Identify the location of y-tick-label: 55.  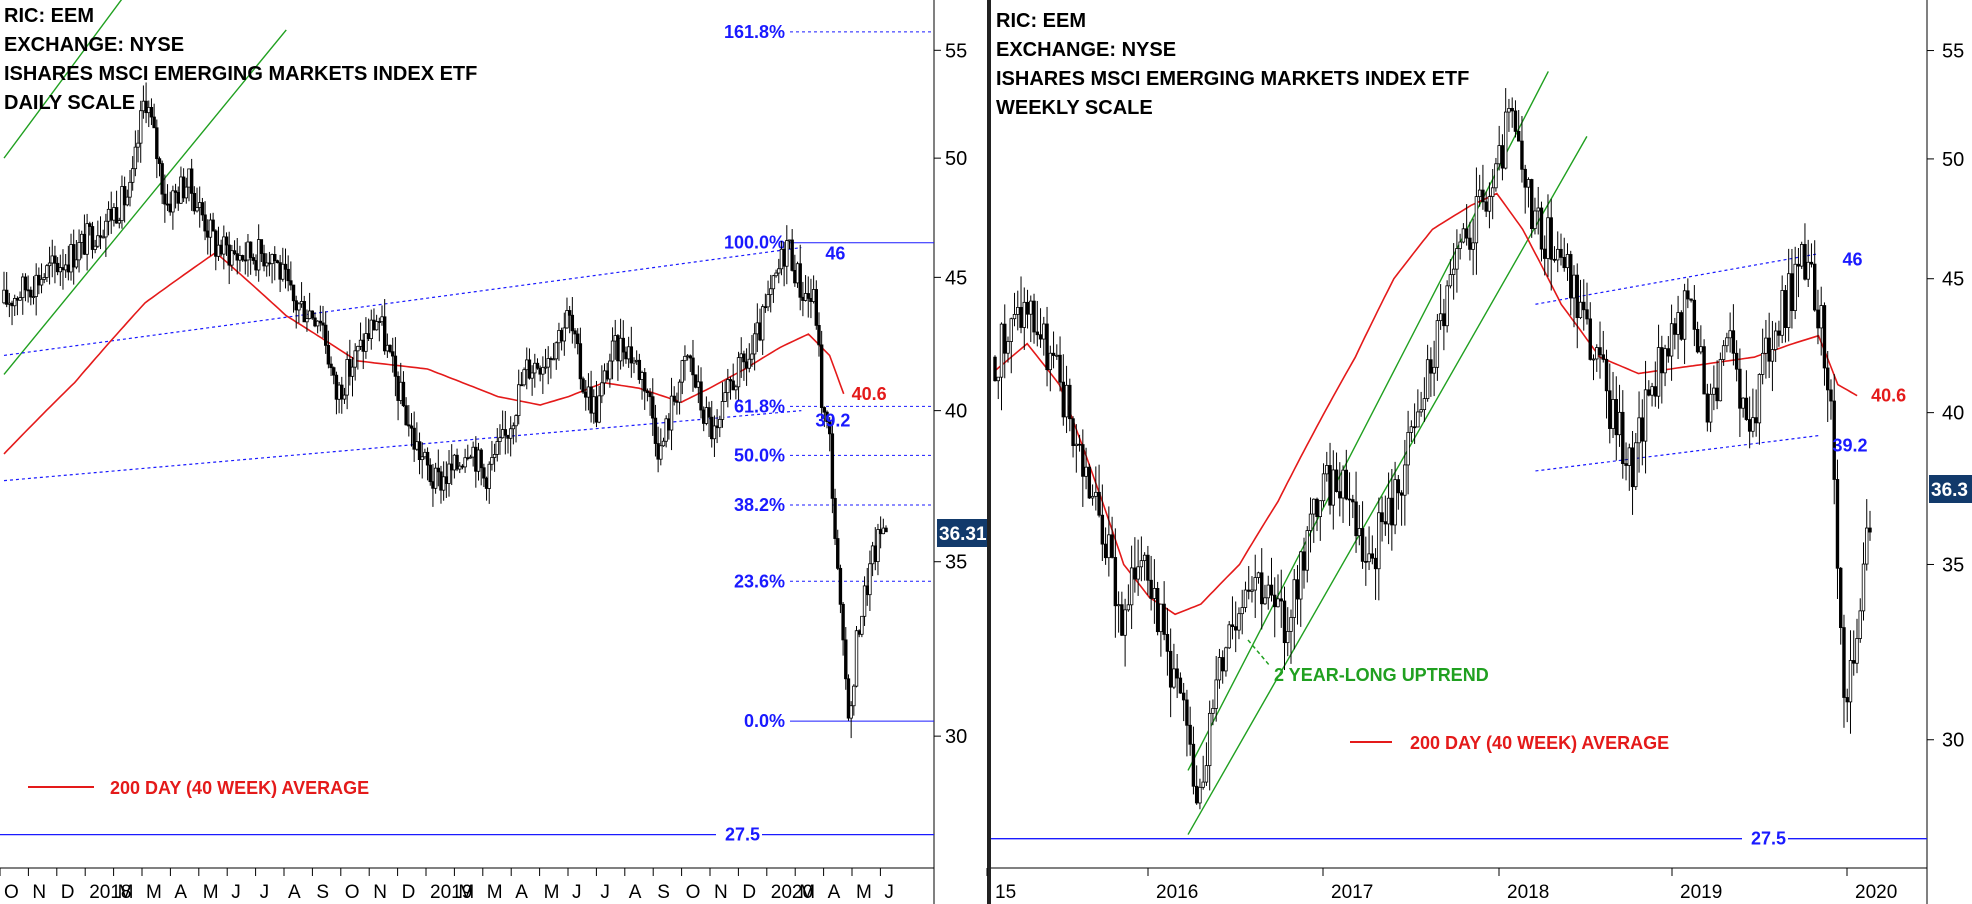
(956, 51).